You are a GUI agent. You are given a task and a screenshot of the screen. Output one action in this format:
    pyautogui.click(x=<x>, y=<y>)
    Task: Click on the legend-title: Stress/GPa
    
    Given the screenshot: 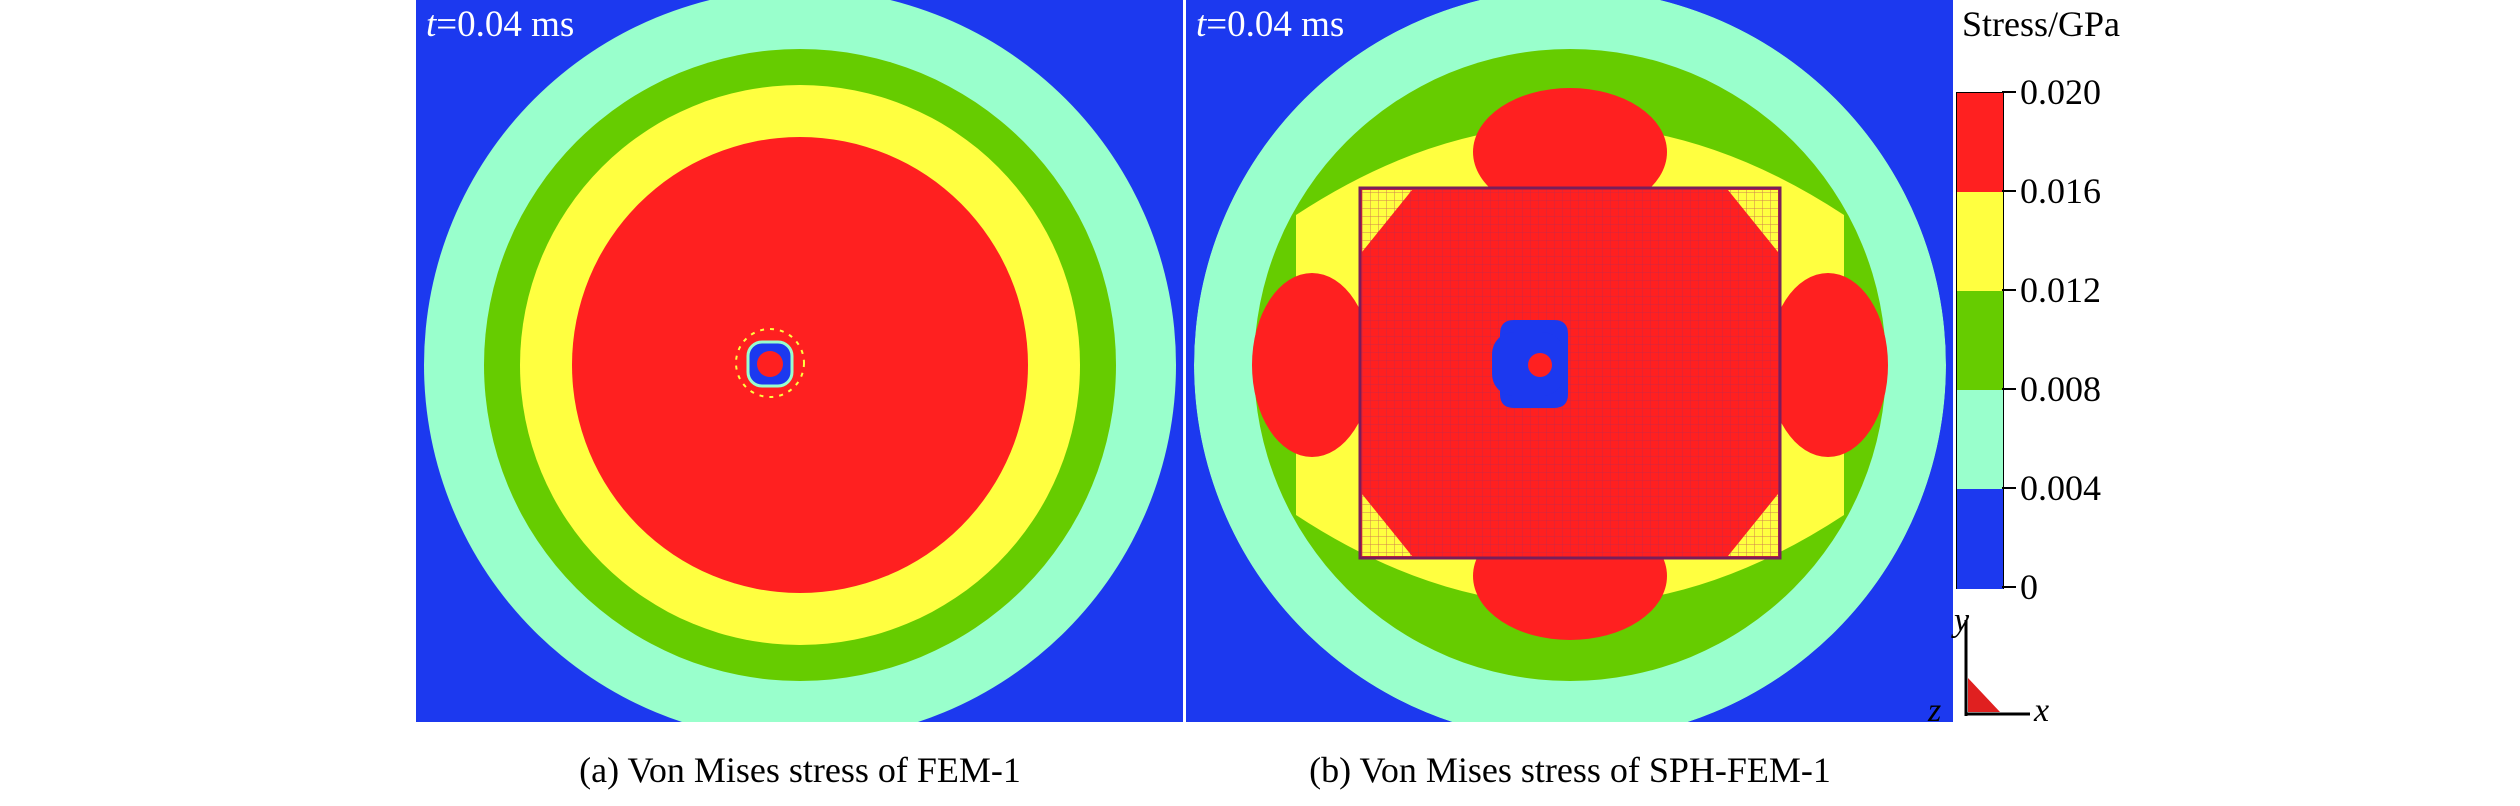 What is the action you would take?
    pyautogui.click(x=2041, y=24)
    